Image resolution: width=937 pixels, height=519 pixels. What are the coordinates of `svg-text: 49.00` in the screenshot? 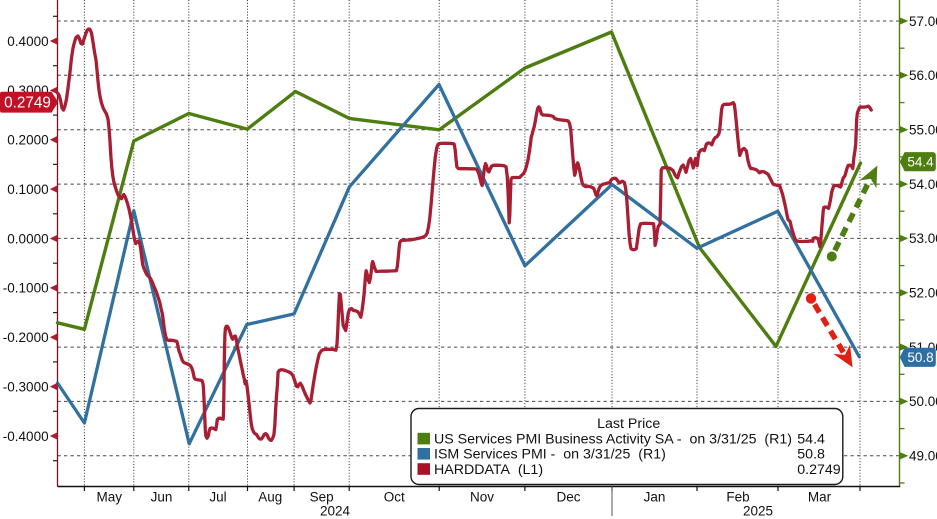 It's located at (923, 456).